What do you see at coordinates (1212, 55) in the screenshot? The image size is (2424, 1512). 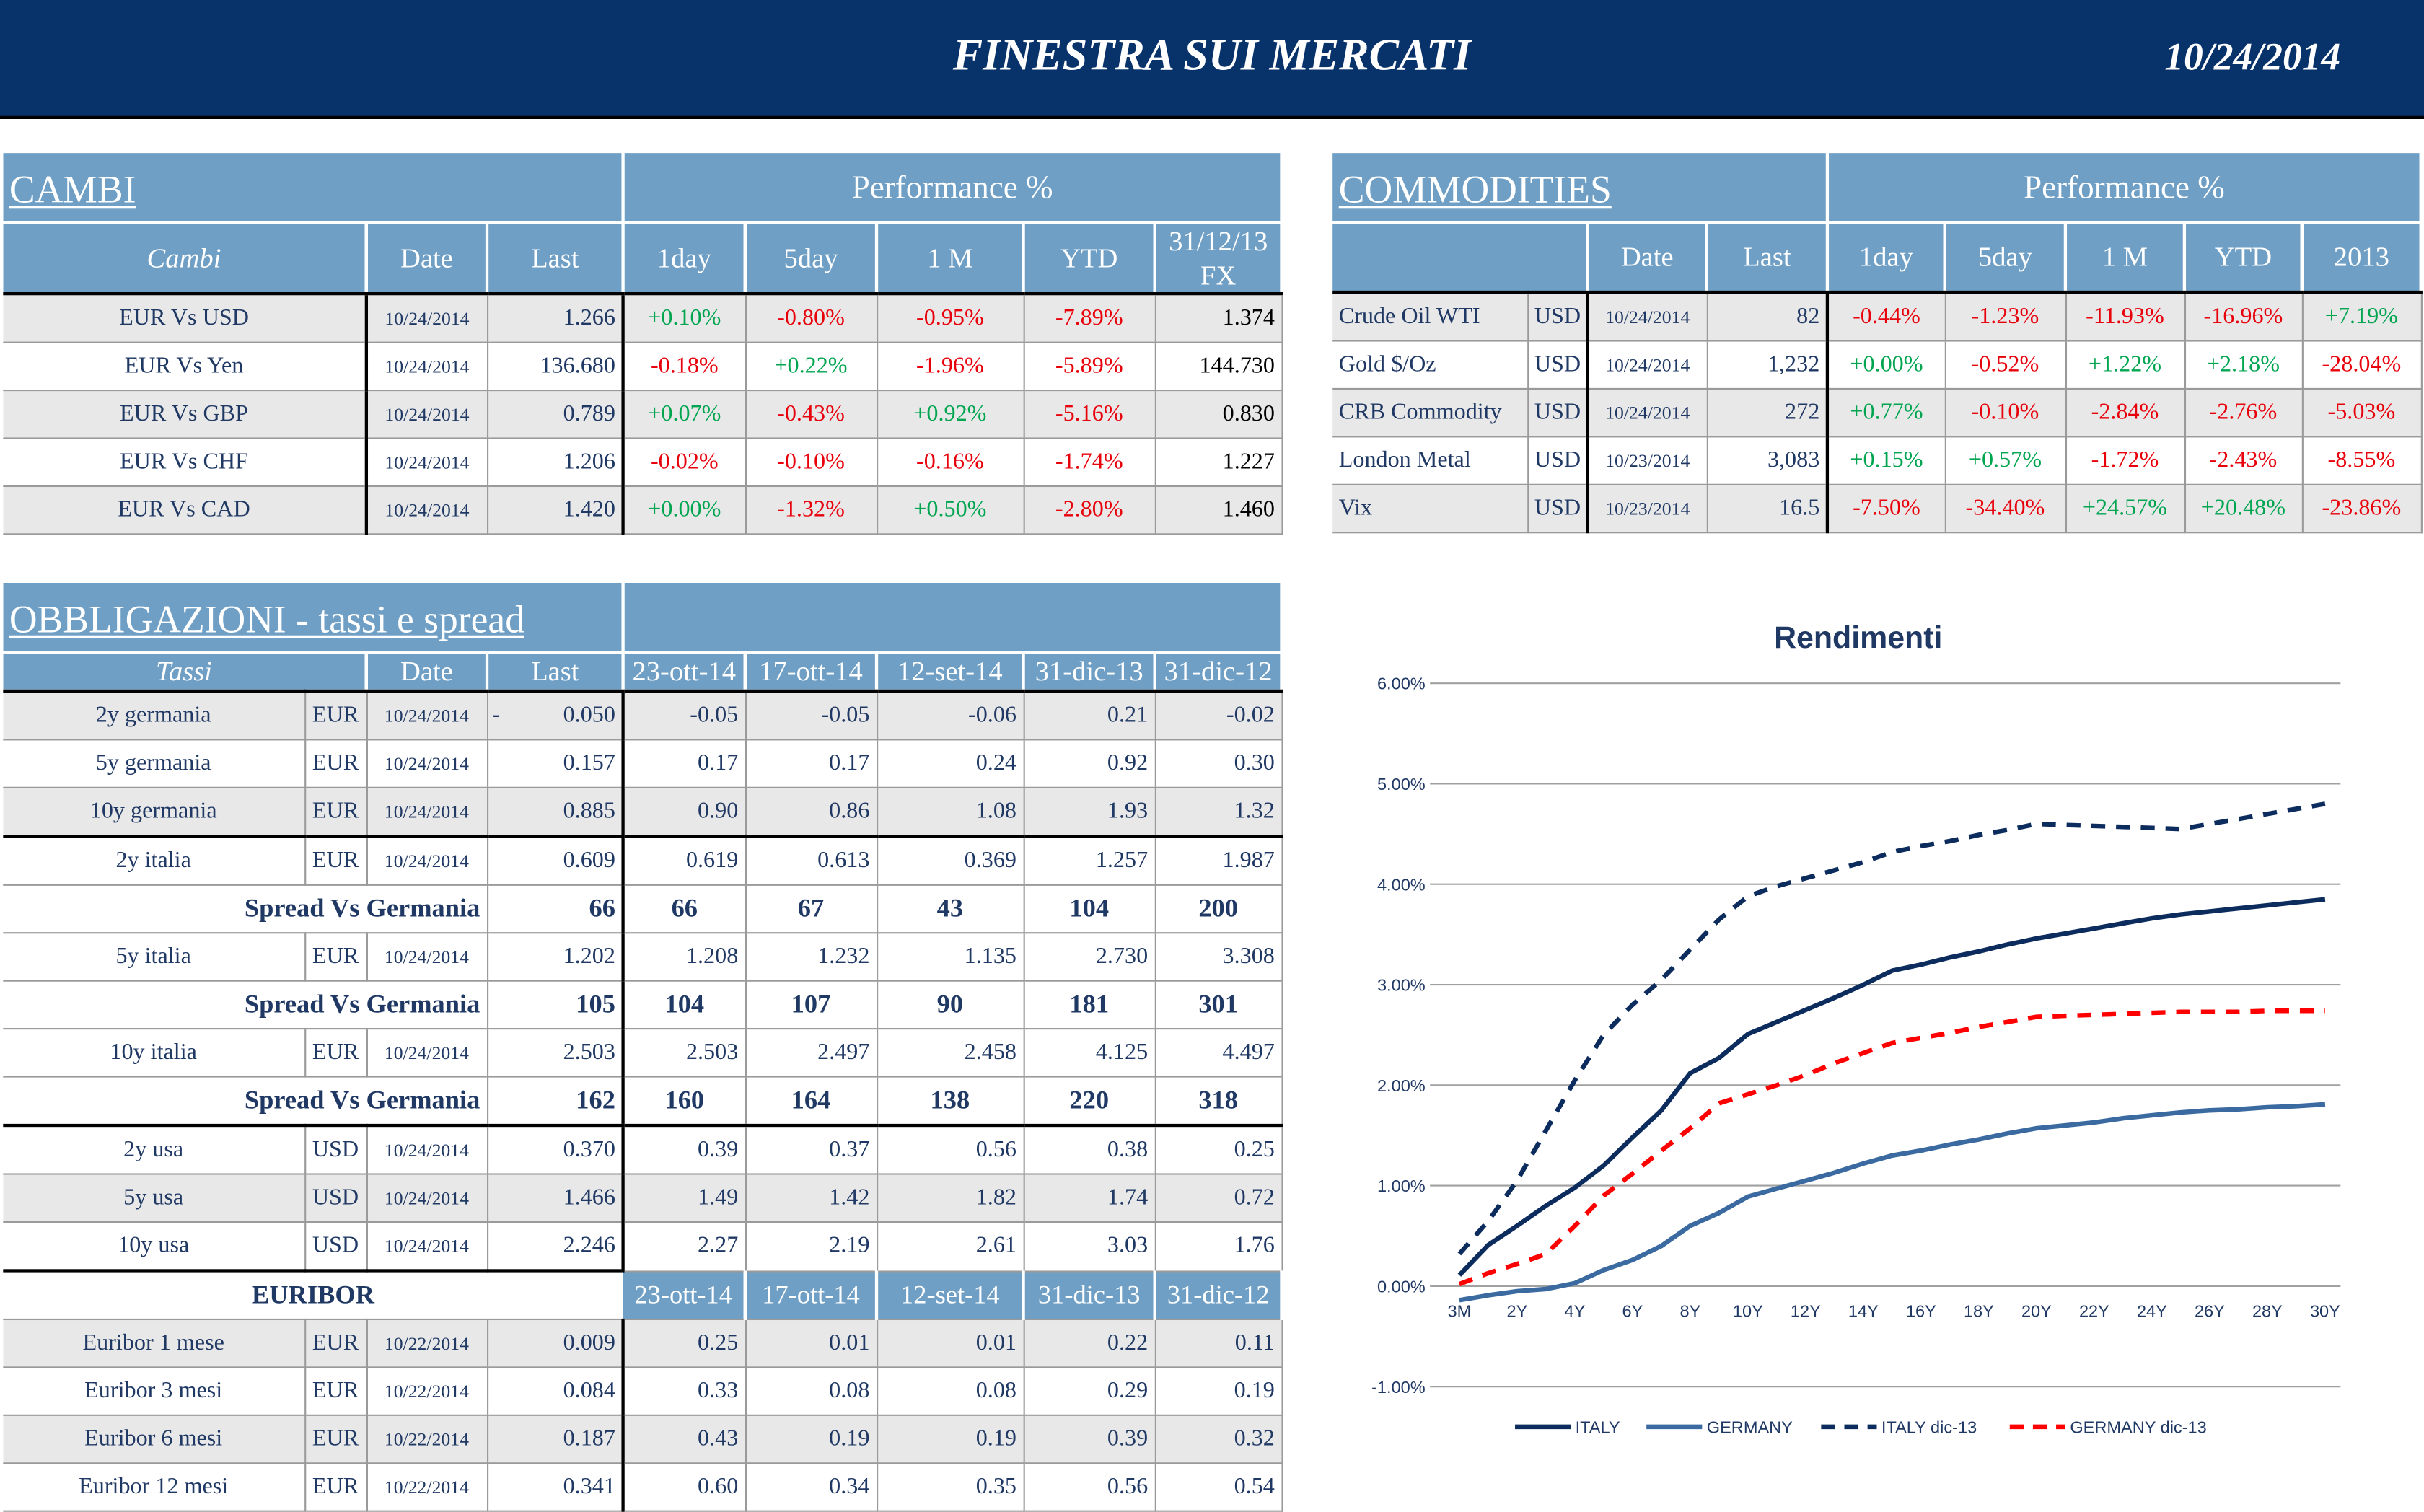 I see `page-title: FINESTRA SUI MERCATI` at bounding box center [1212, 55].